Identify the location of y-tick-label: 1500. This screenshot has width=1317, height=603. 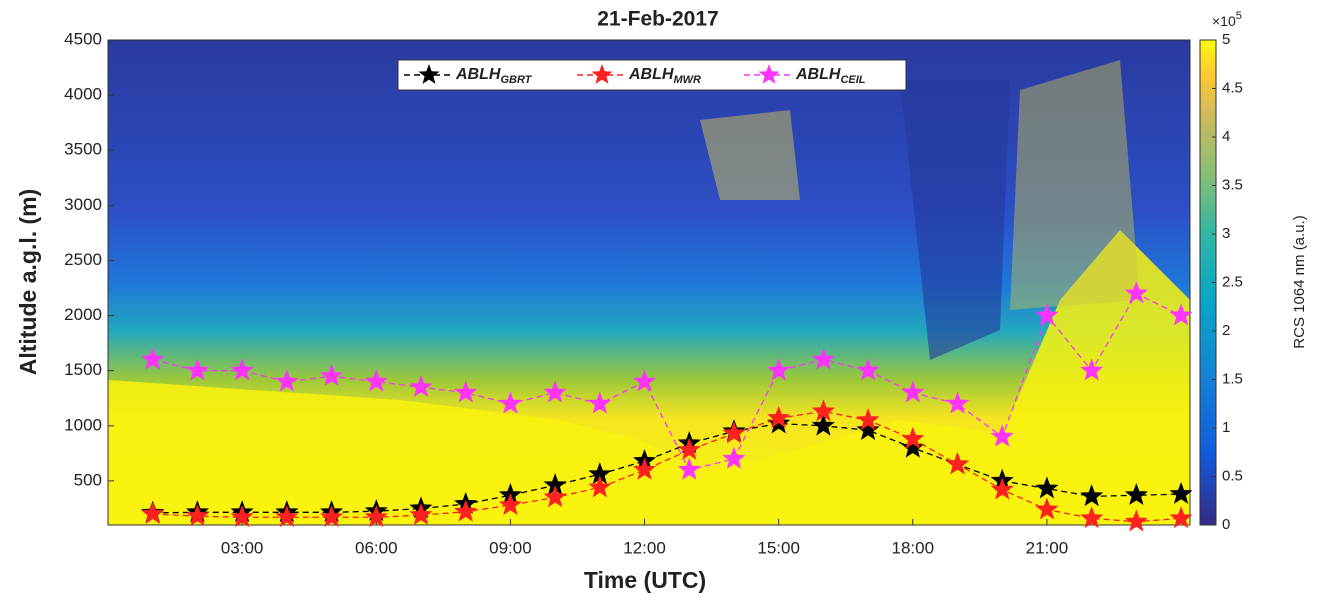
(83, 369).